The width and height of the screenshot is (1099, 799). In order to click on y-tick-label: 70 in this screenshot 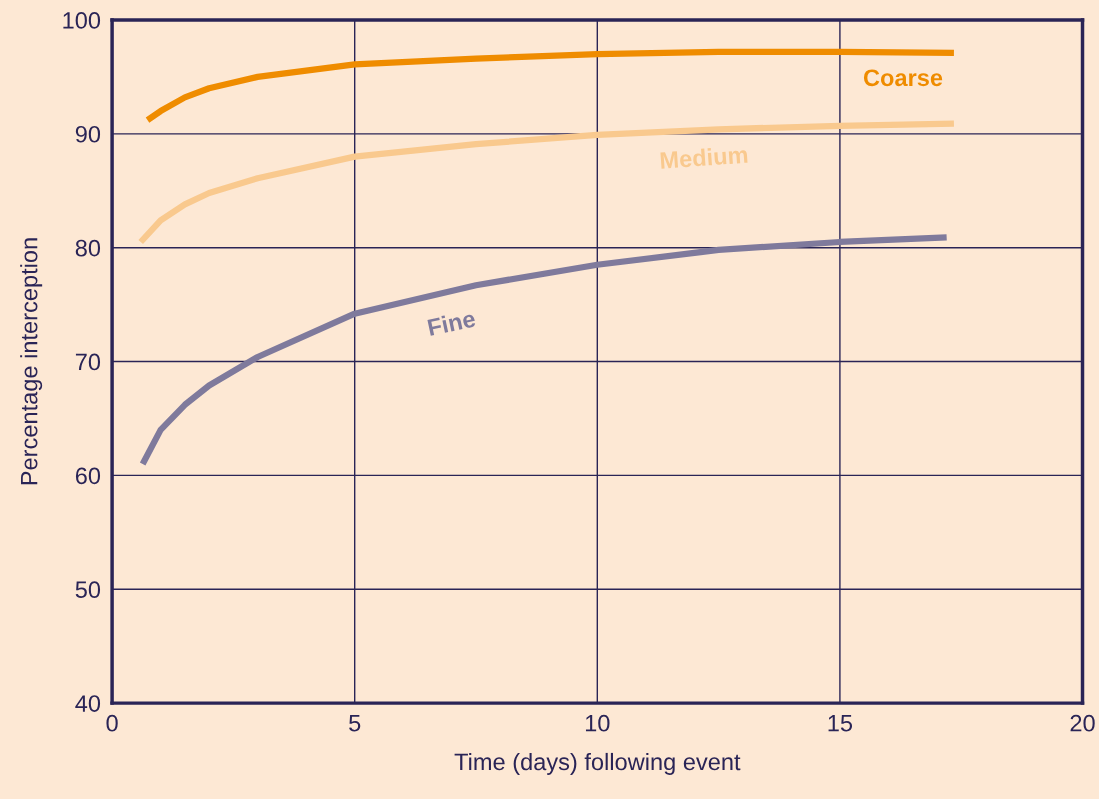, I will do `click(88, 362)`.